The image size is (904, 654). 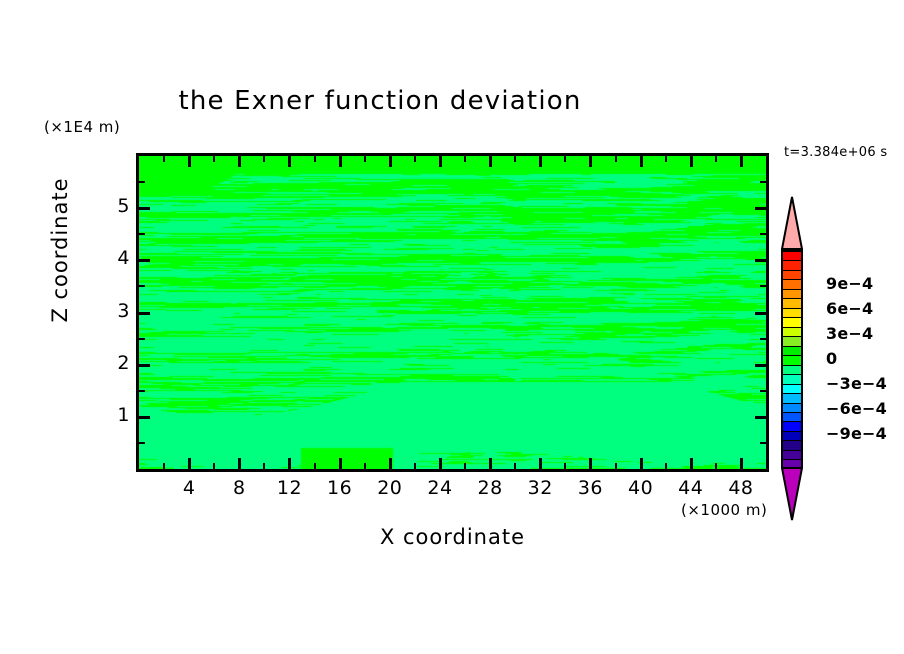 I want to click on x-tick-label: 20, so click(x=390, y=488).